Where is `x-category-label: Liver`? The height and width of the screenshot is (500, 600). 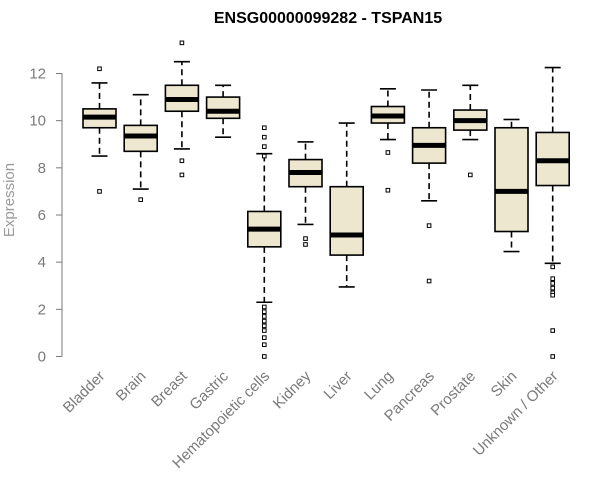 x-category-label: Liver is located at coordinates (338, 385).